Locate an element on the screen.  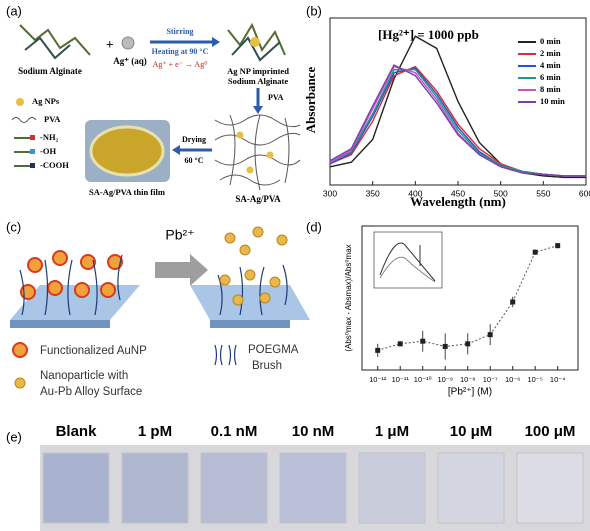
text: -COOH is located at coordinates (54, 165).